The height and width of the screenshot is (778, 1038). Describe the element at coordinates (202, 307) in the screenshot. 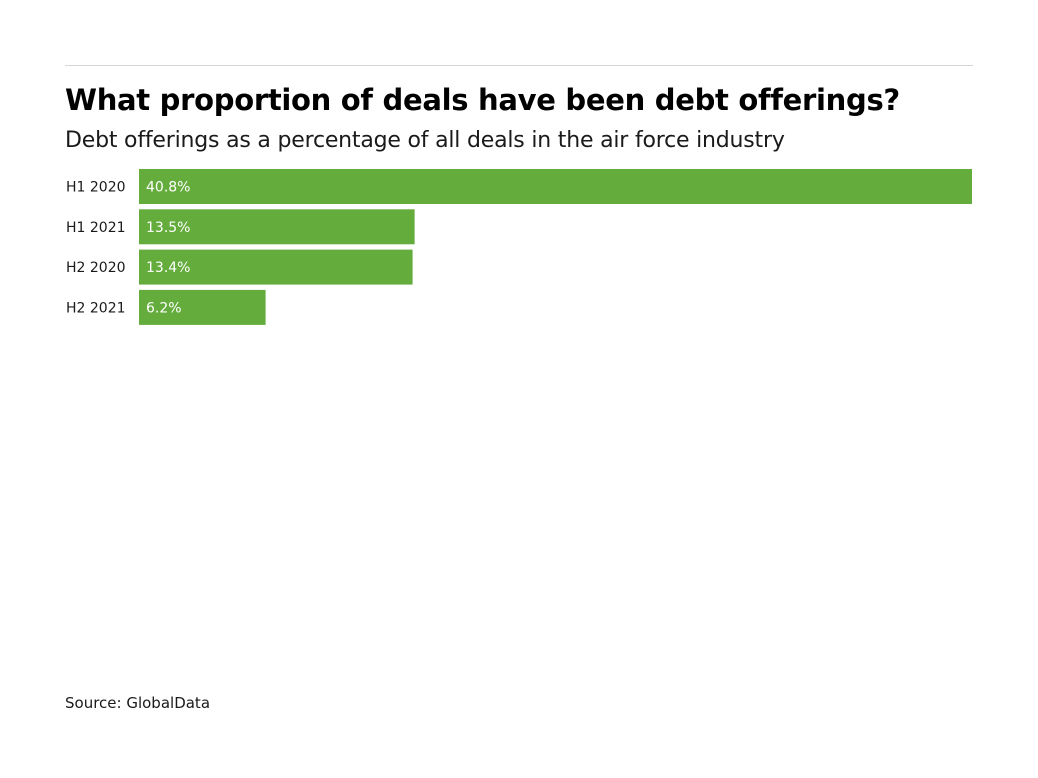

I see `bar-h2-2021` at that location.